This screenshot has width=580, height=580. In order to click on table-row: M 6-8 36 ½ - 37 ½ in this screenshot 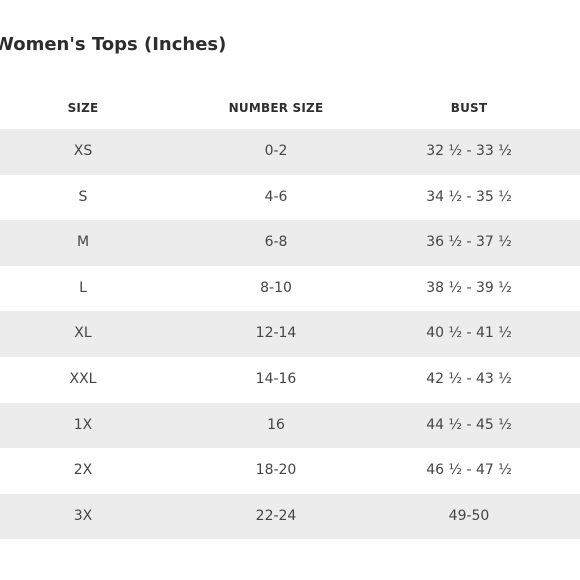, I will do `click(290, 243)`.